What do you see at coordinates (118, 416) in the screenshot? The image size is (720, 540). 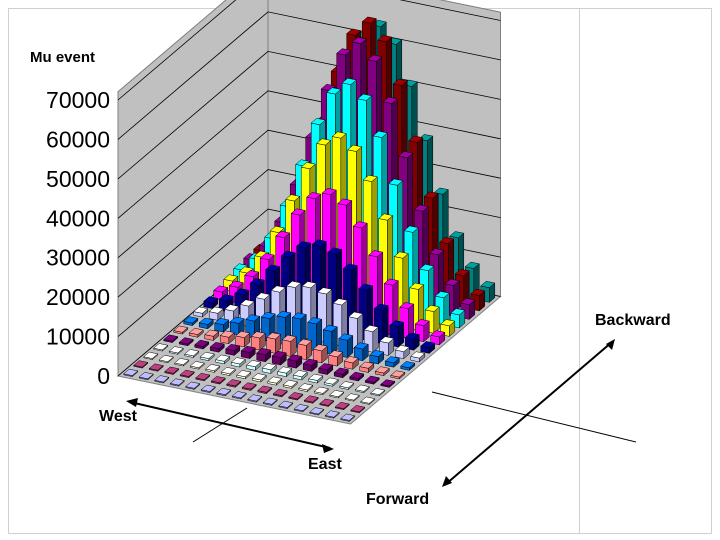 I see `west-label: West` at bounding box center [118, 416].